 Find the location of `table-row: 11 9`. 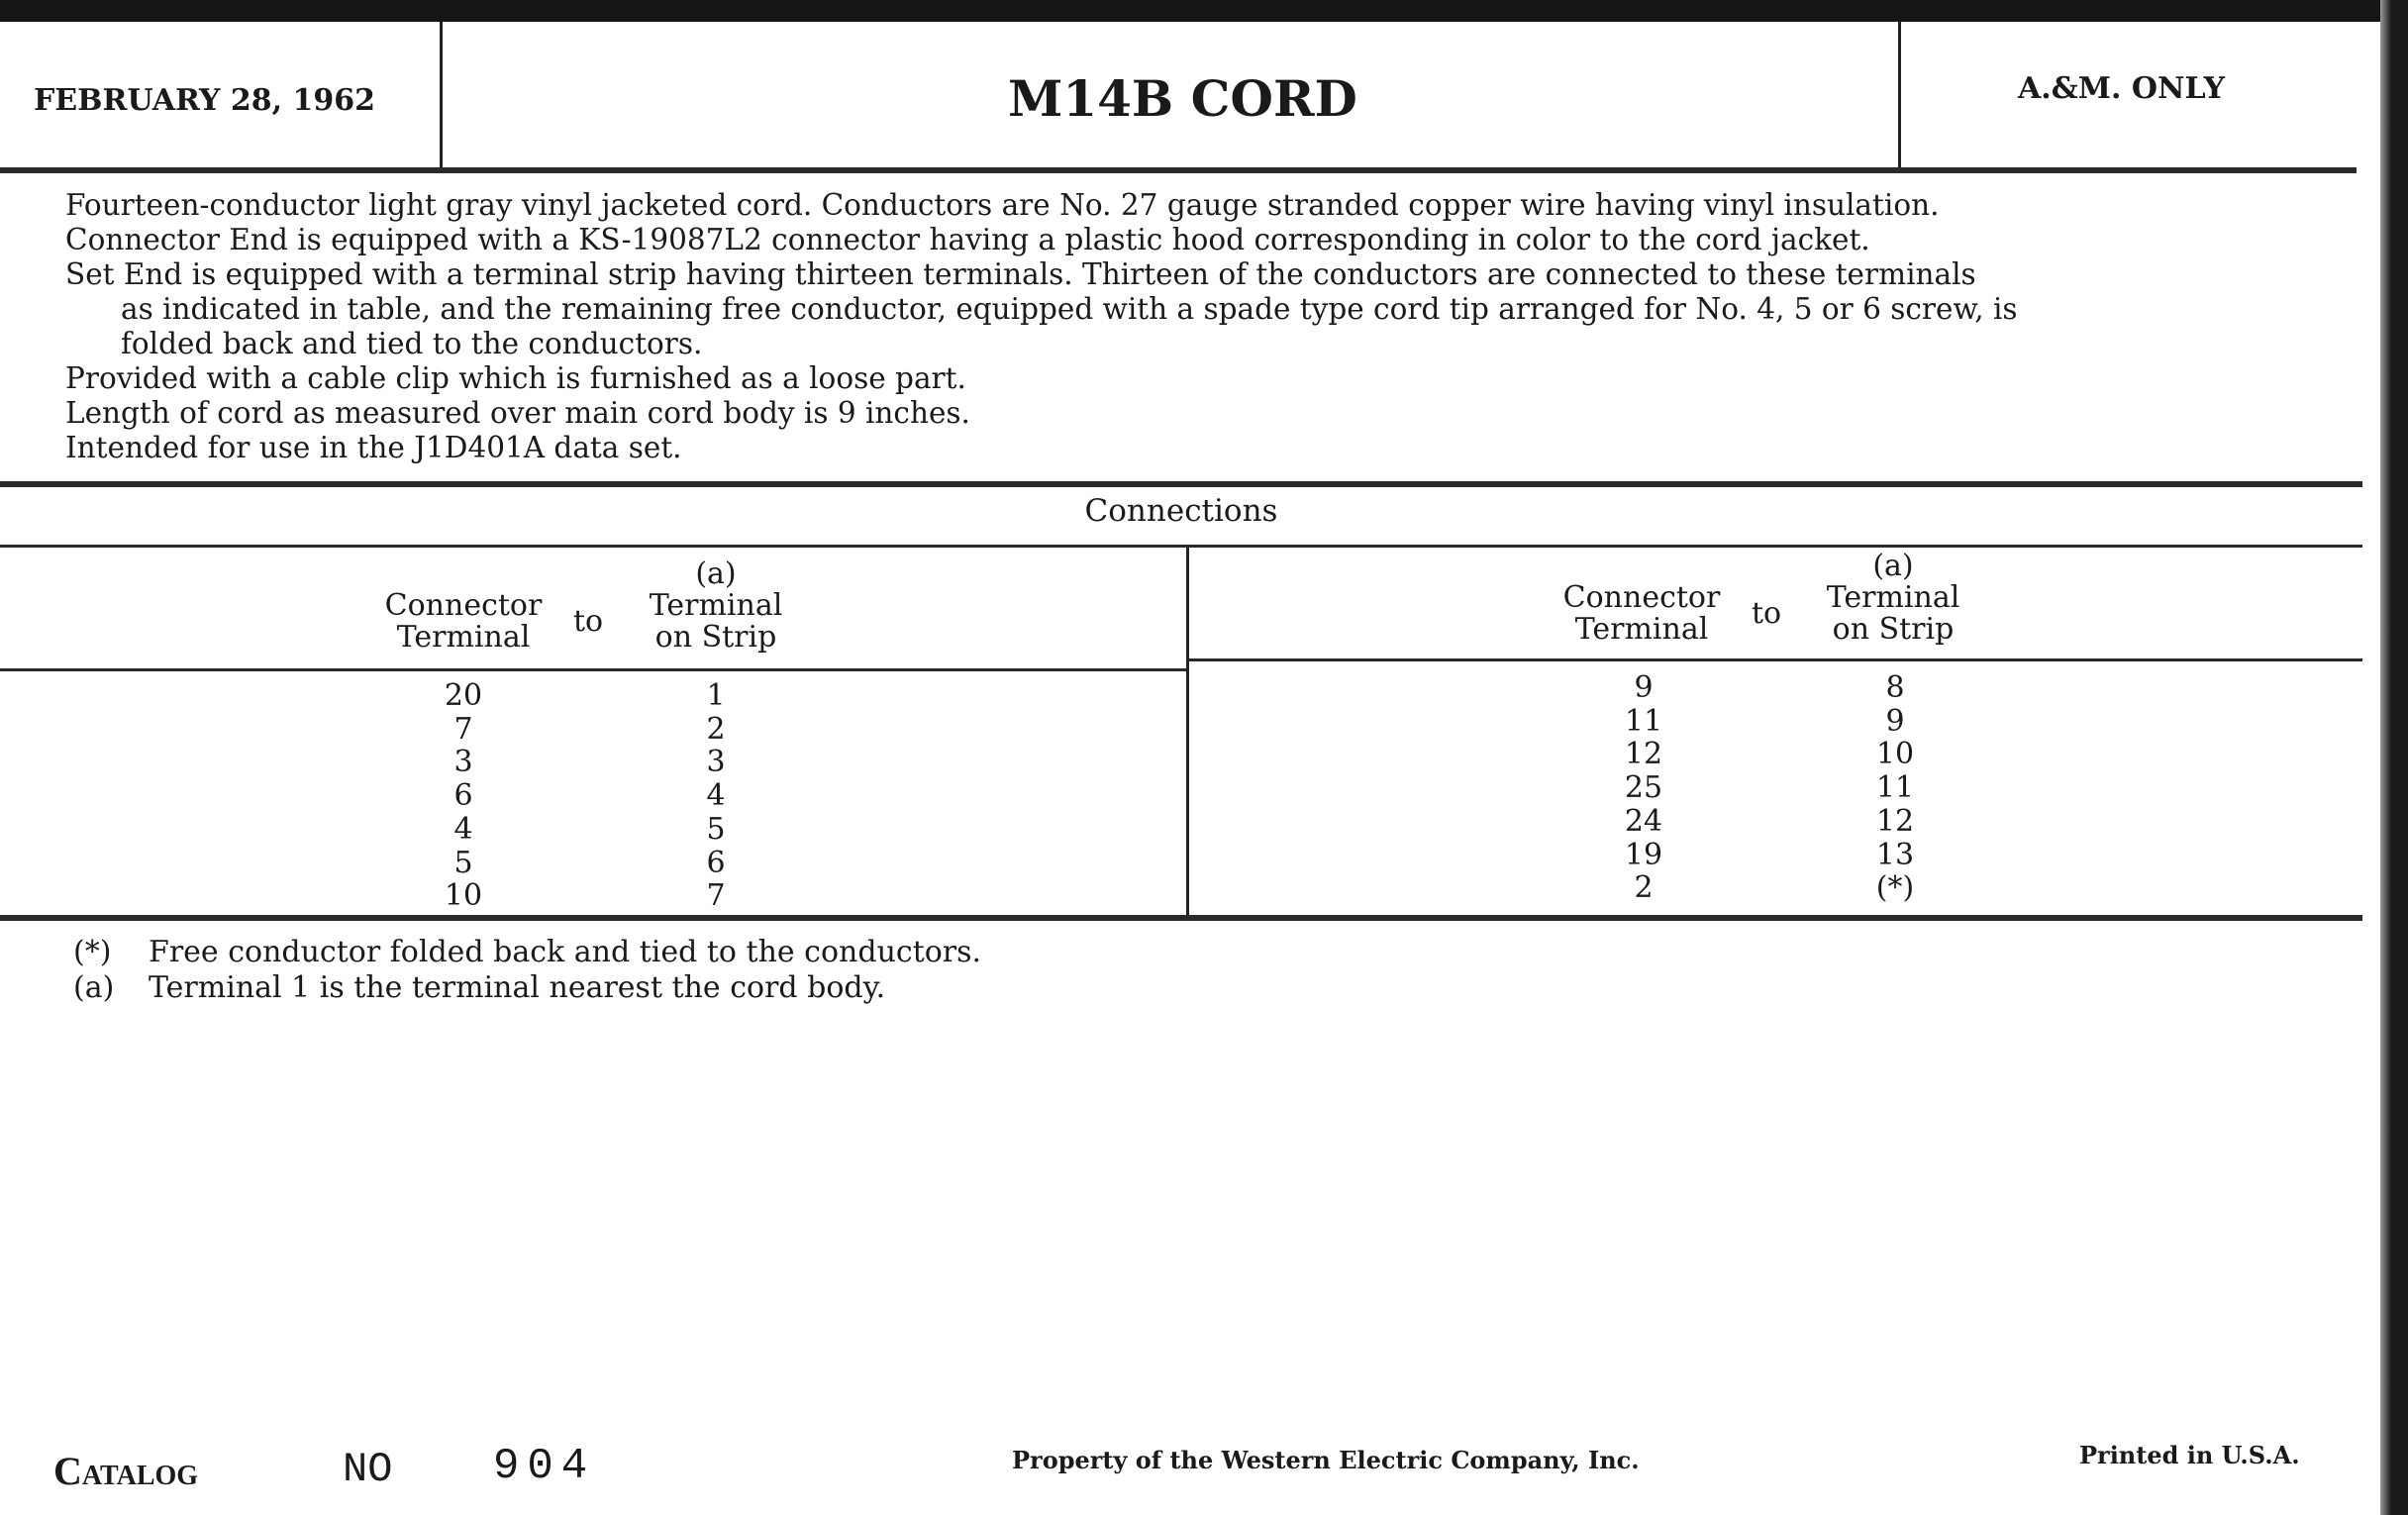

table-row: 11 9 is located at coordinates (1769, 722).